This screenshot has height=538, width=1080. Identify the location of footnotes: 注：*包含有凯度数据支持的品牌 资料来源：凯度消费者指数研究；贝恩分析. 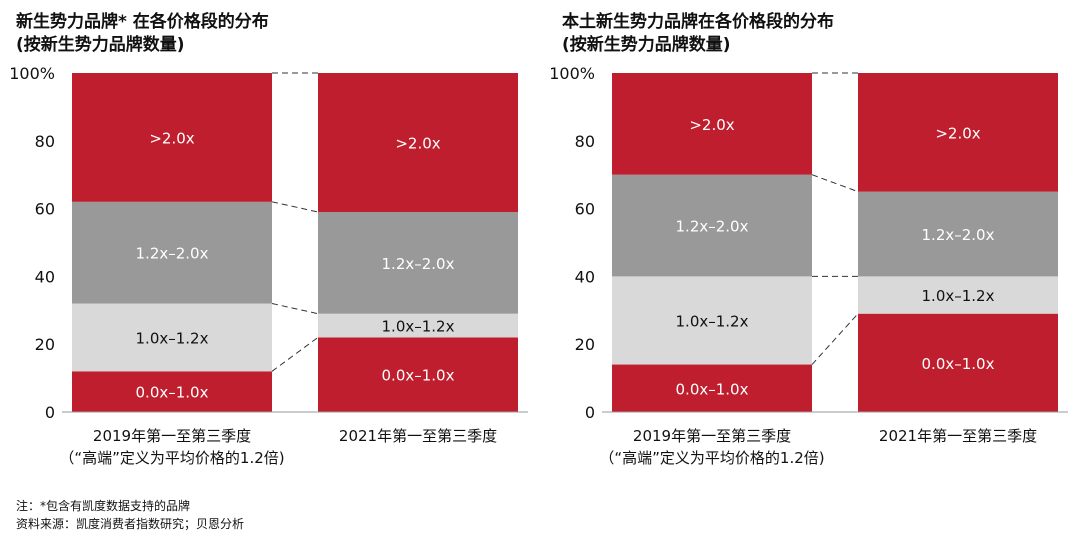
(130, 515).